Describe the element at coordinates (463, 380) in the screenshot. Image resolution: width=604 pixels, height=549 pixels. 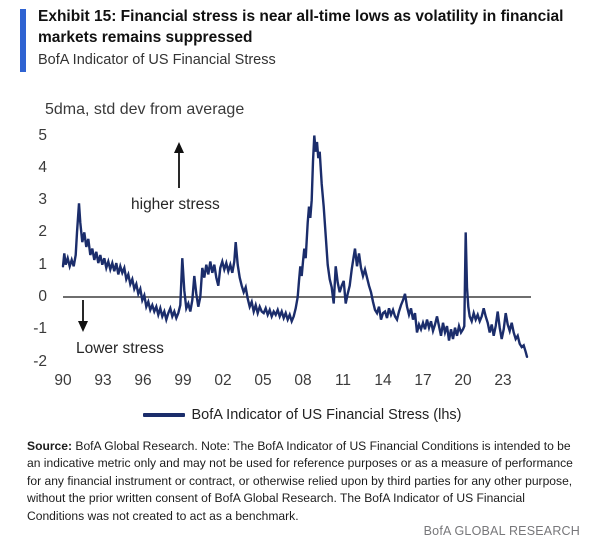
I see `x-tick-label: 20` at that location.